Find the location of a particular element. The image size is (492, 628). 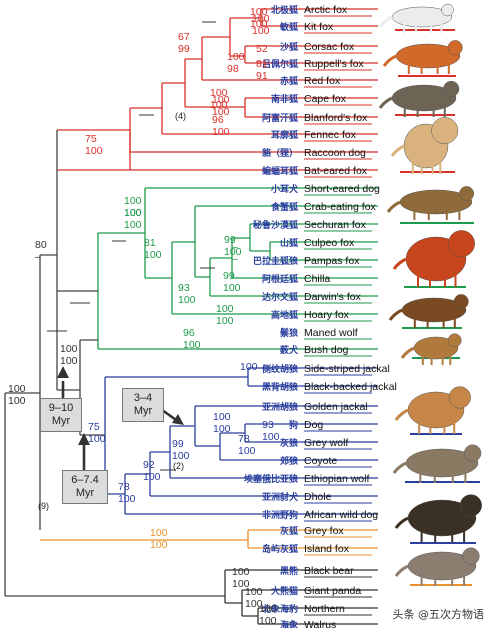

maned-wolf-head is located at coordinates (461, 244).